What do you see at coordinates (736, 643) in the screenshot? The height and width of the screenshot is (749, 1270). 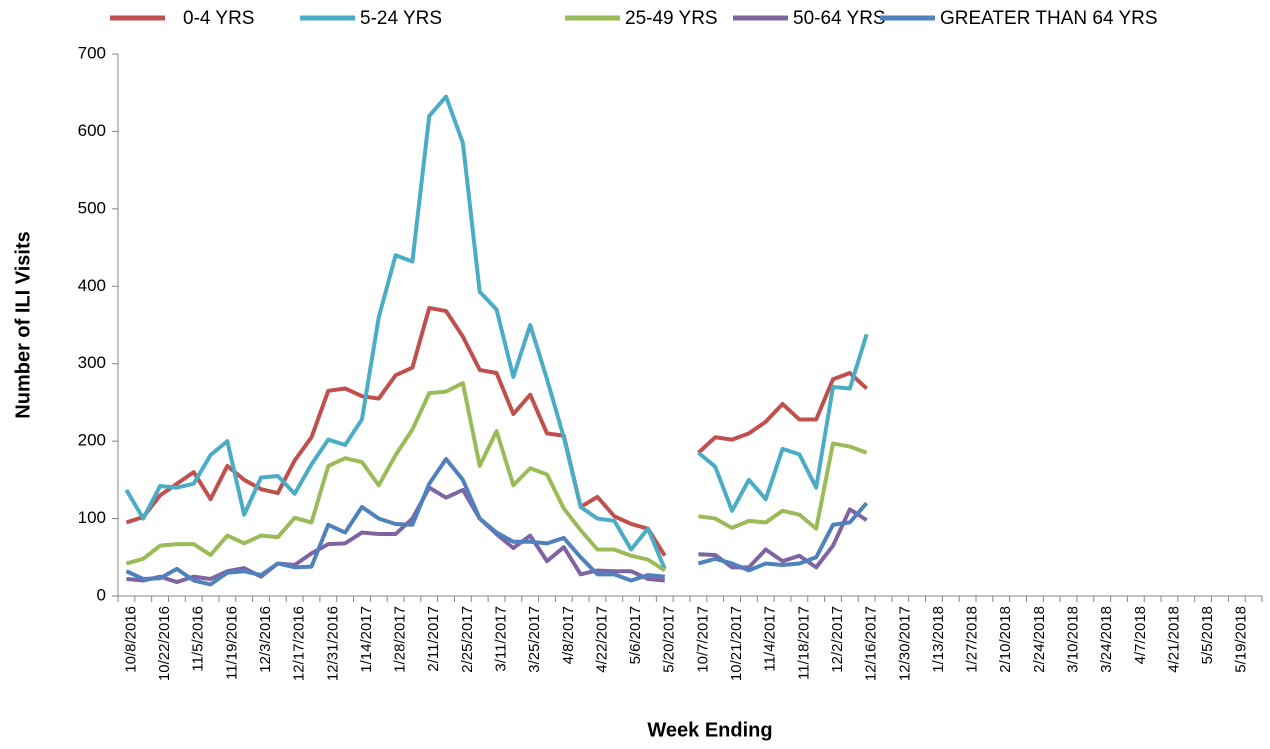 I see `x-tick-label: 10/21/2017` at bounding box center [736, 643].